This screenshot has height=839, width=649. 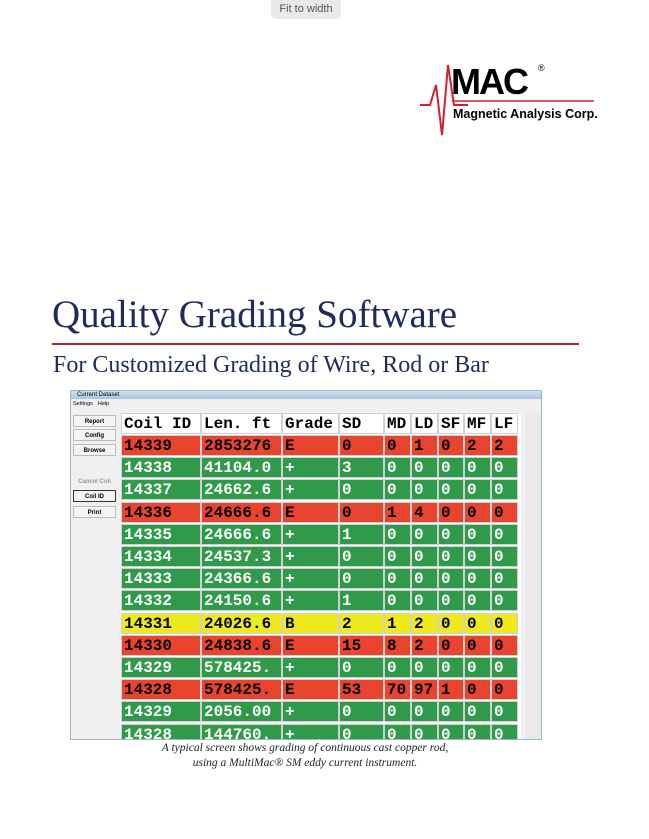 I want to click on table-cell: 24838.6, so click(x=241, y=645).